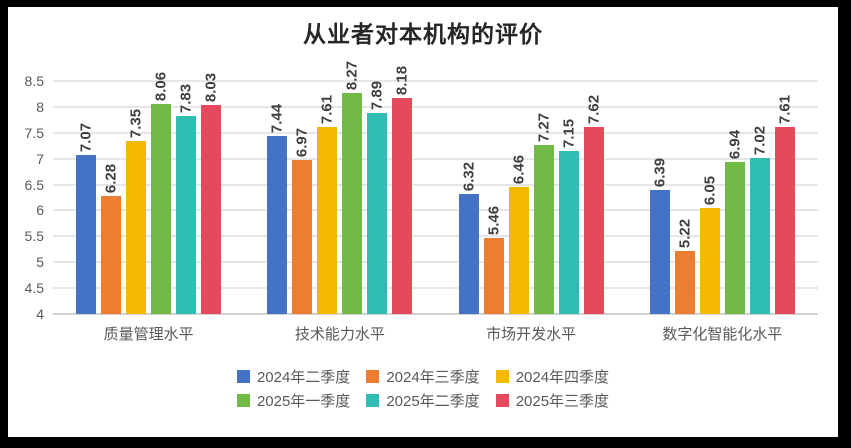 The image size is (851, 448). What do you see at coordinates (494, 221) in the screenshot?
I see `bar-value-label: 5.46` at bounding box center [494, 221].